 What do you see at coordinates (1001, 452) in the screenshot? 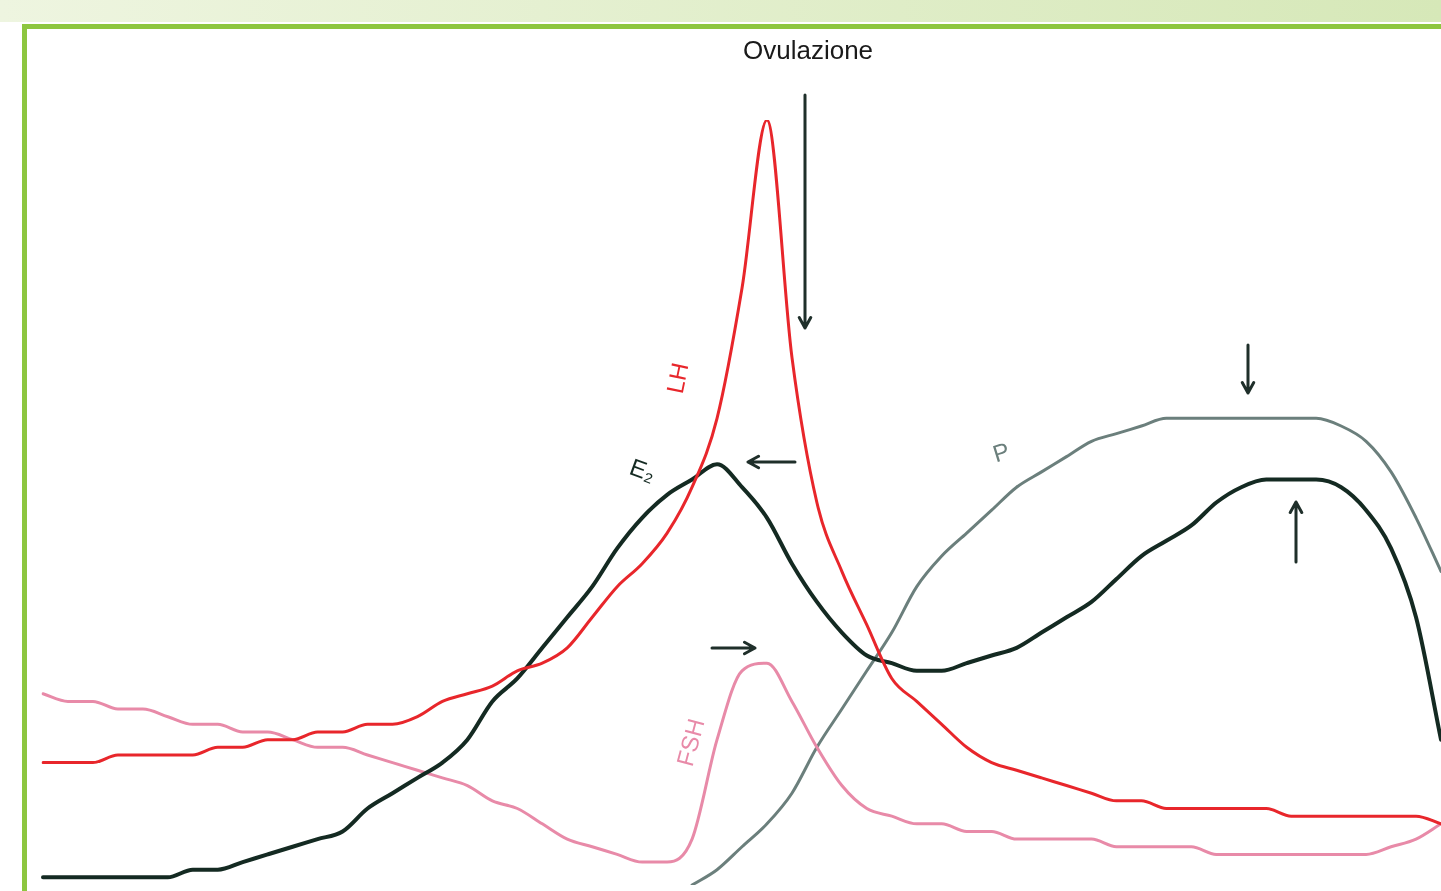
I see `text: P` at bounding box center [1001, 452].